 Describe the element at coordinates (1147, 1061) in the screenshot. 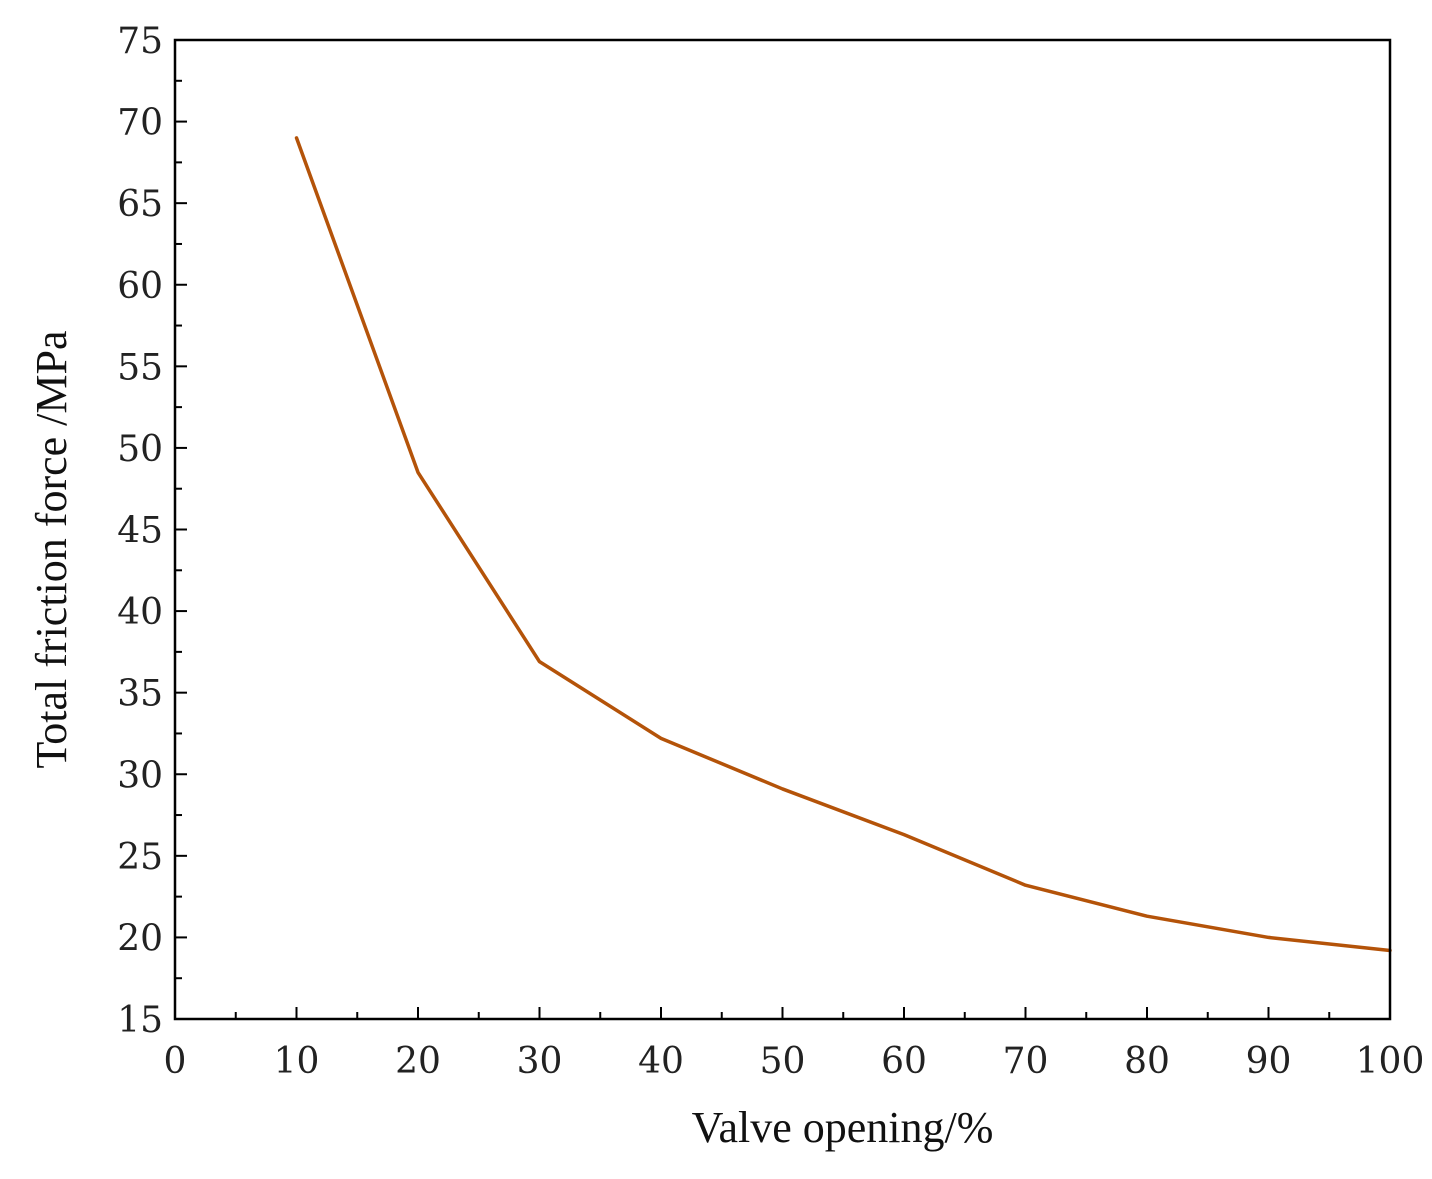

I see `x-tick-label: 80` at that location.